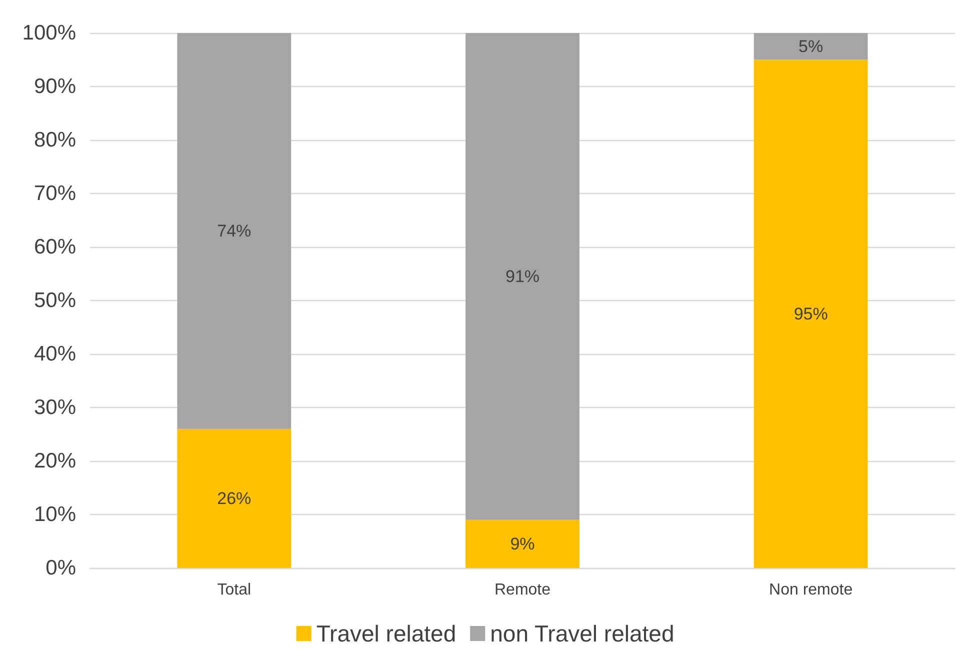  Describe the element at coordinates (55, 193) in the screenshot. I see `y-tick-label: 70%` at that location.